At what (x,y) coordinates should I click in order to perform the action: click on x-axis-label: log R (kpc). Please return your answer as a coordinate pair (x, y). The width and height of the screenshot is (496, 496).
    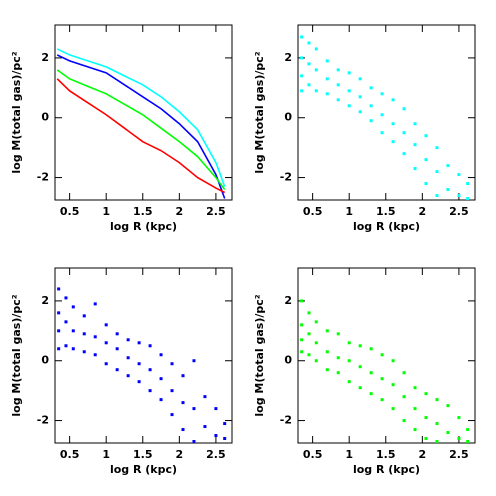
    Looking at the image, I should click on (143, 226).